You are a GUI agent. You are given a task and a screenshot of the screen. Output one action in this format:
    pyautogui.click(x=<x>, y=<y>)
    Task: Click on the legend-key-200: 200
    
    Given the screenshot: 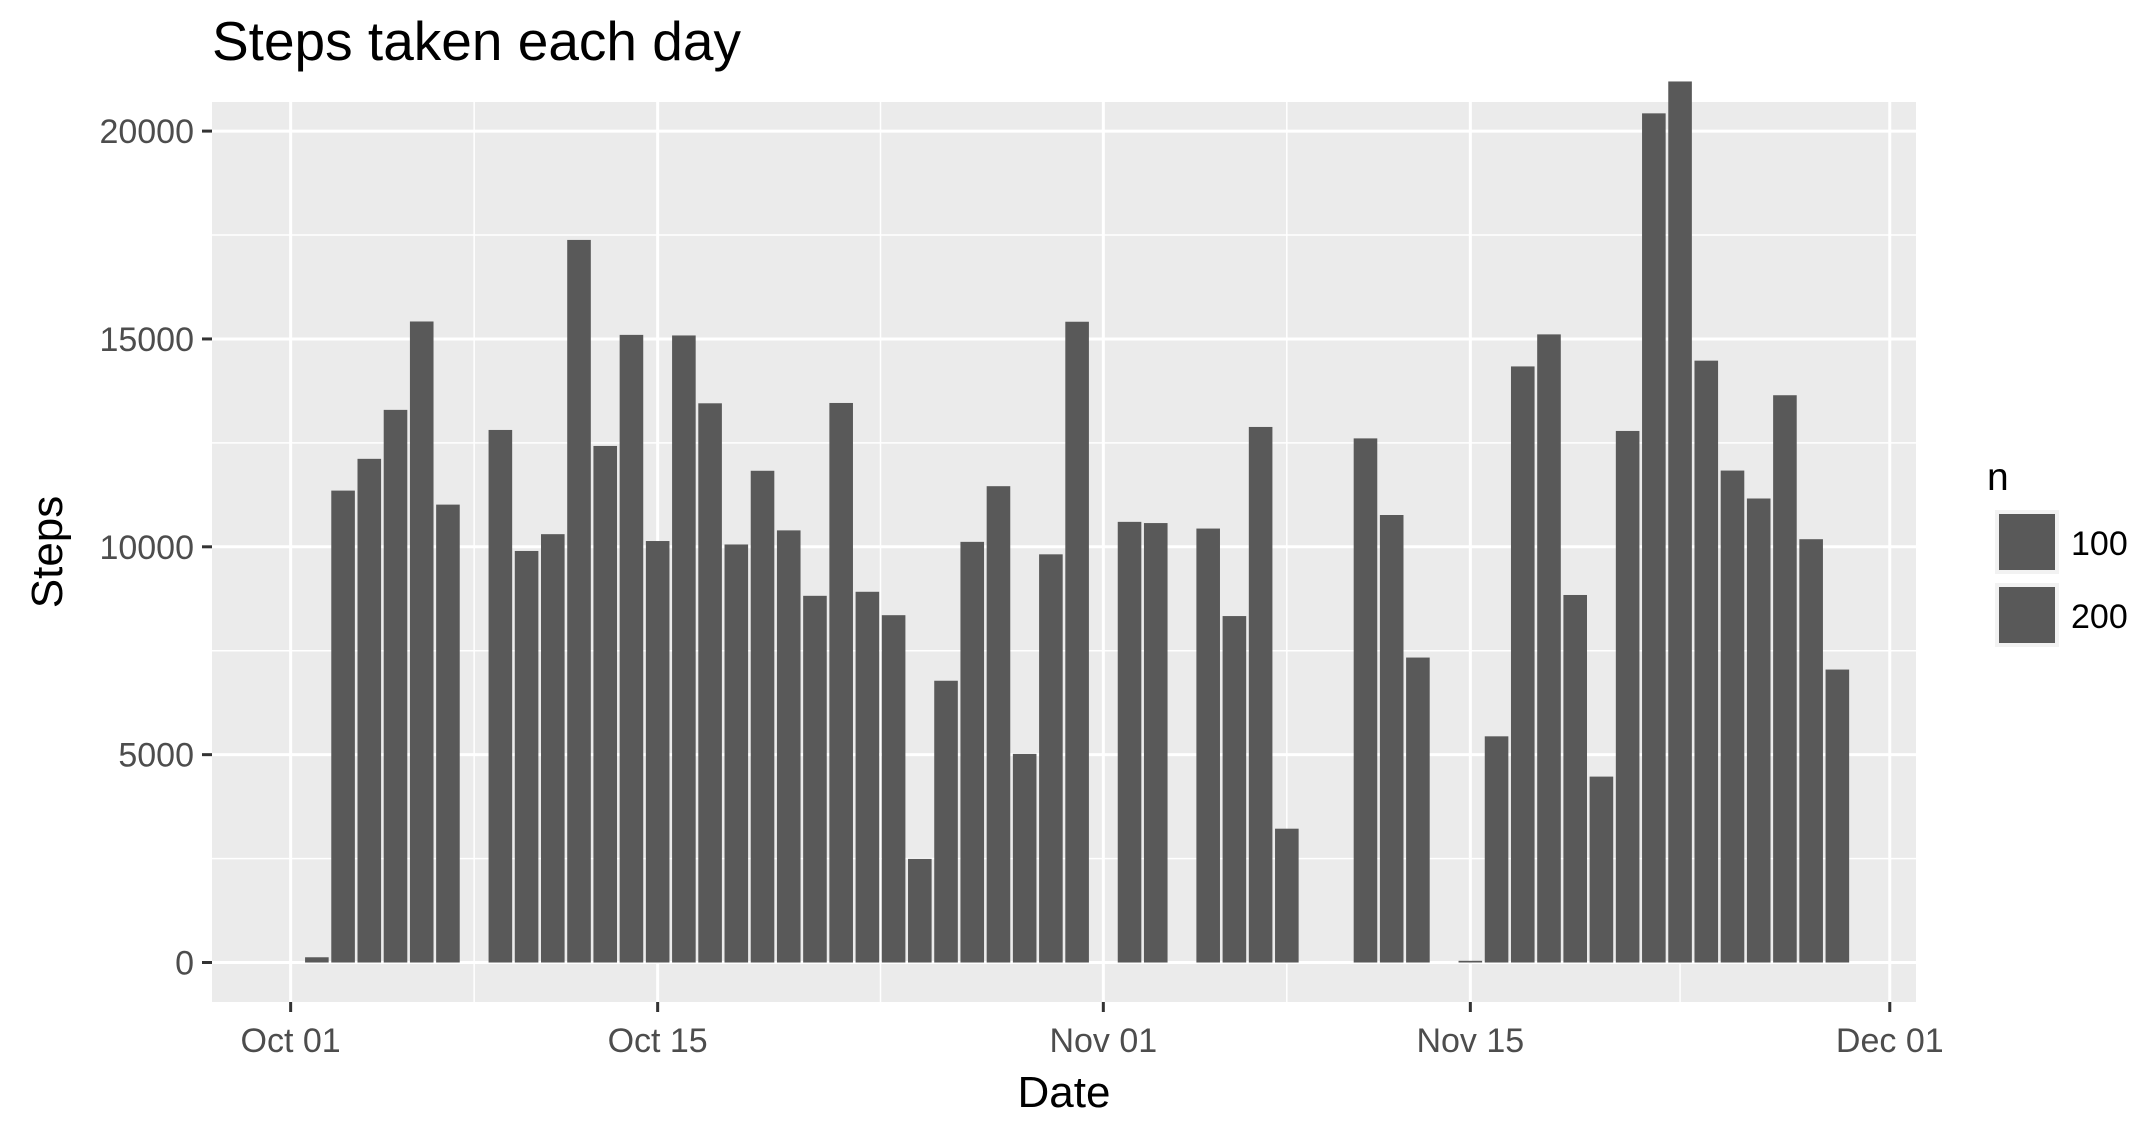 What is the action you would take?
    pyautogui.click(x=2061, y=615)
    